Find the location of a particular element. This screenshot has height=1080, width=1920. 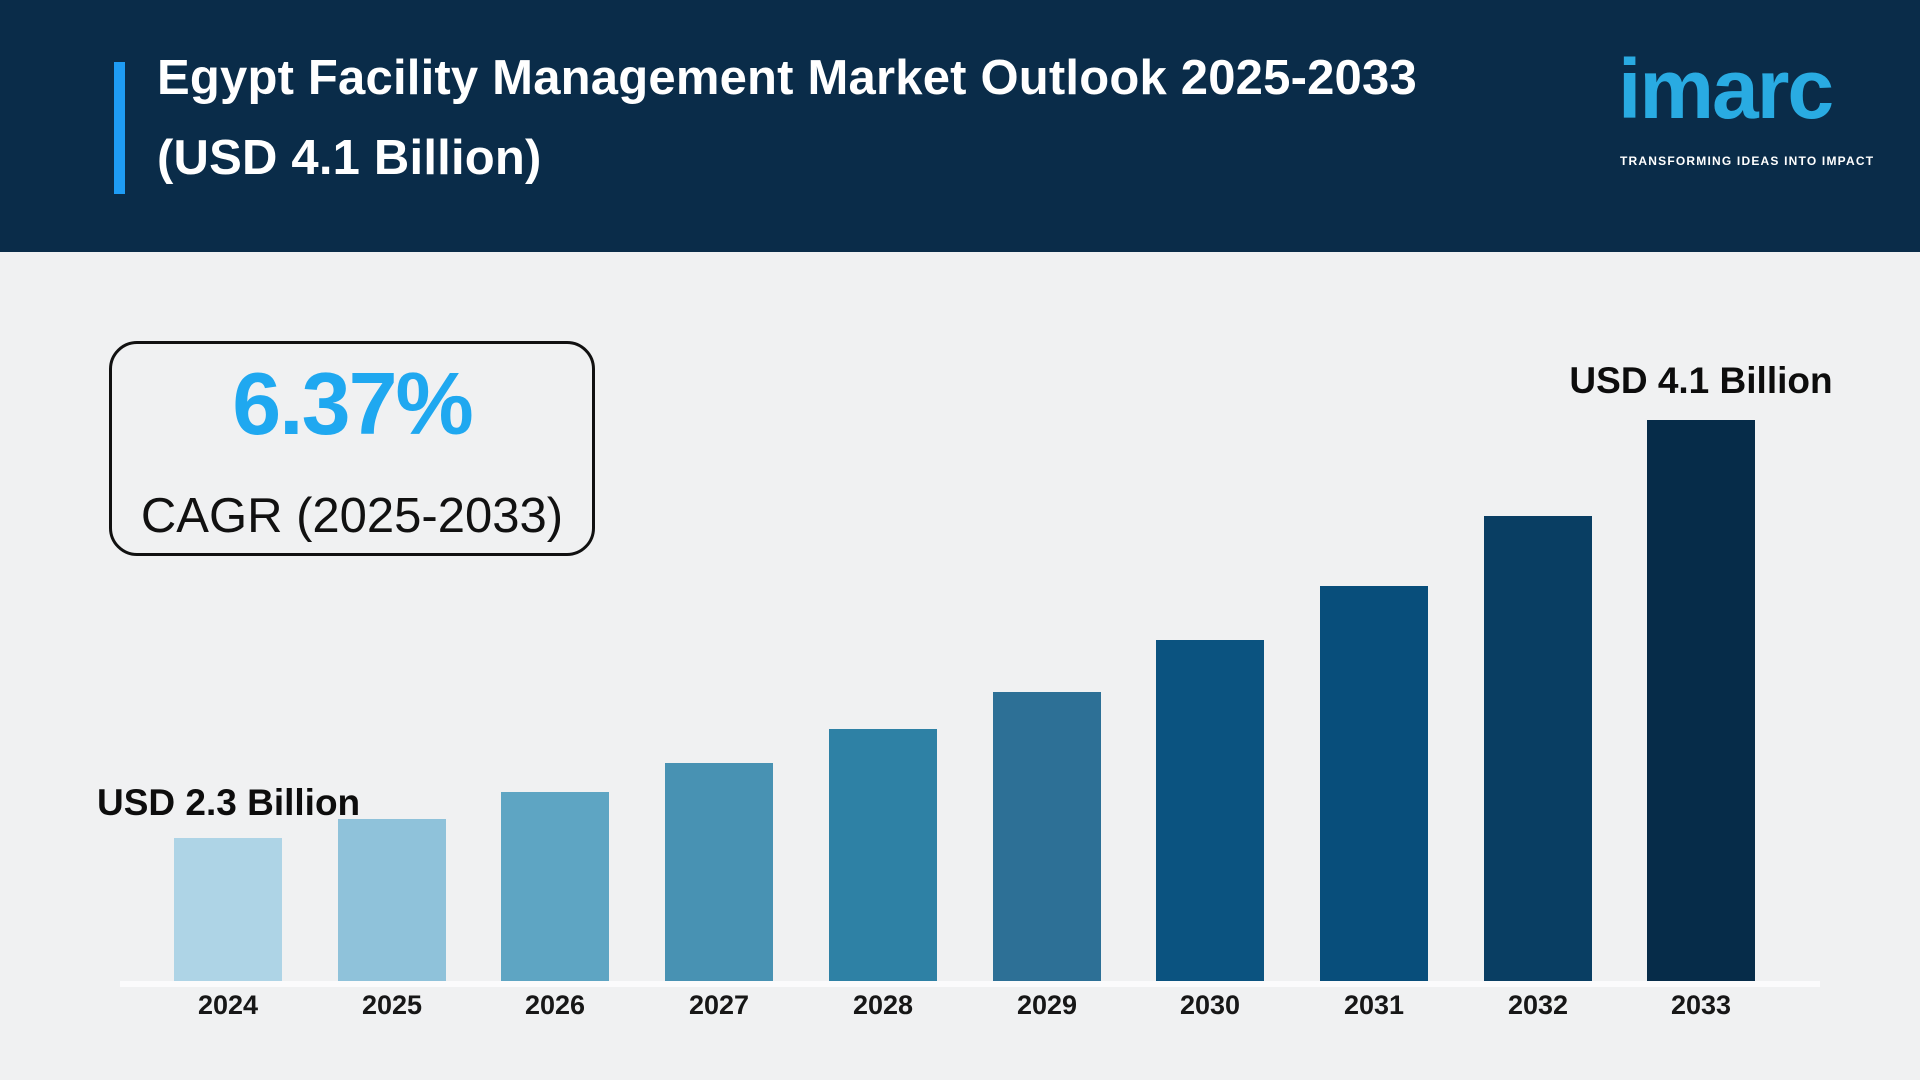

cagr-label: CAGR (2025-2033) is located at coordinates (352, 516).